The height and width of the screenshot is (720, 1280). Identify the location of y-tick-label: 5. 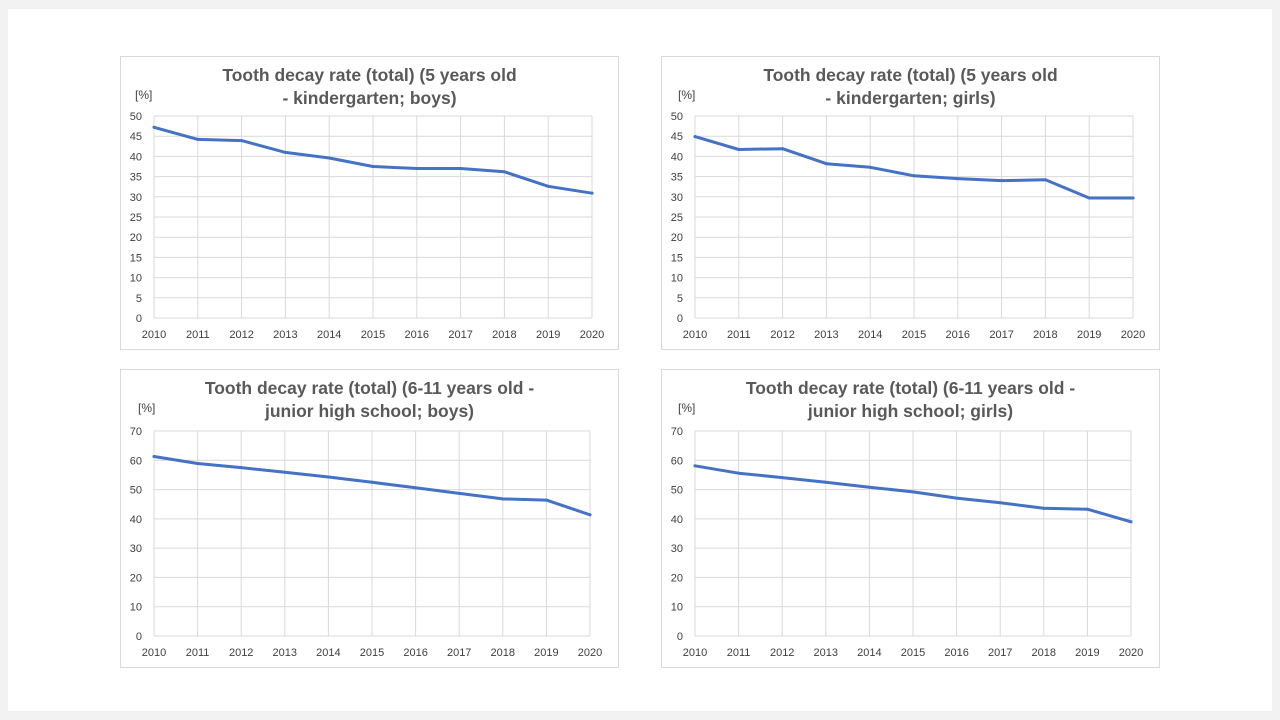
(139, 299).